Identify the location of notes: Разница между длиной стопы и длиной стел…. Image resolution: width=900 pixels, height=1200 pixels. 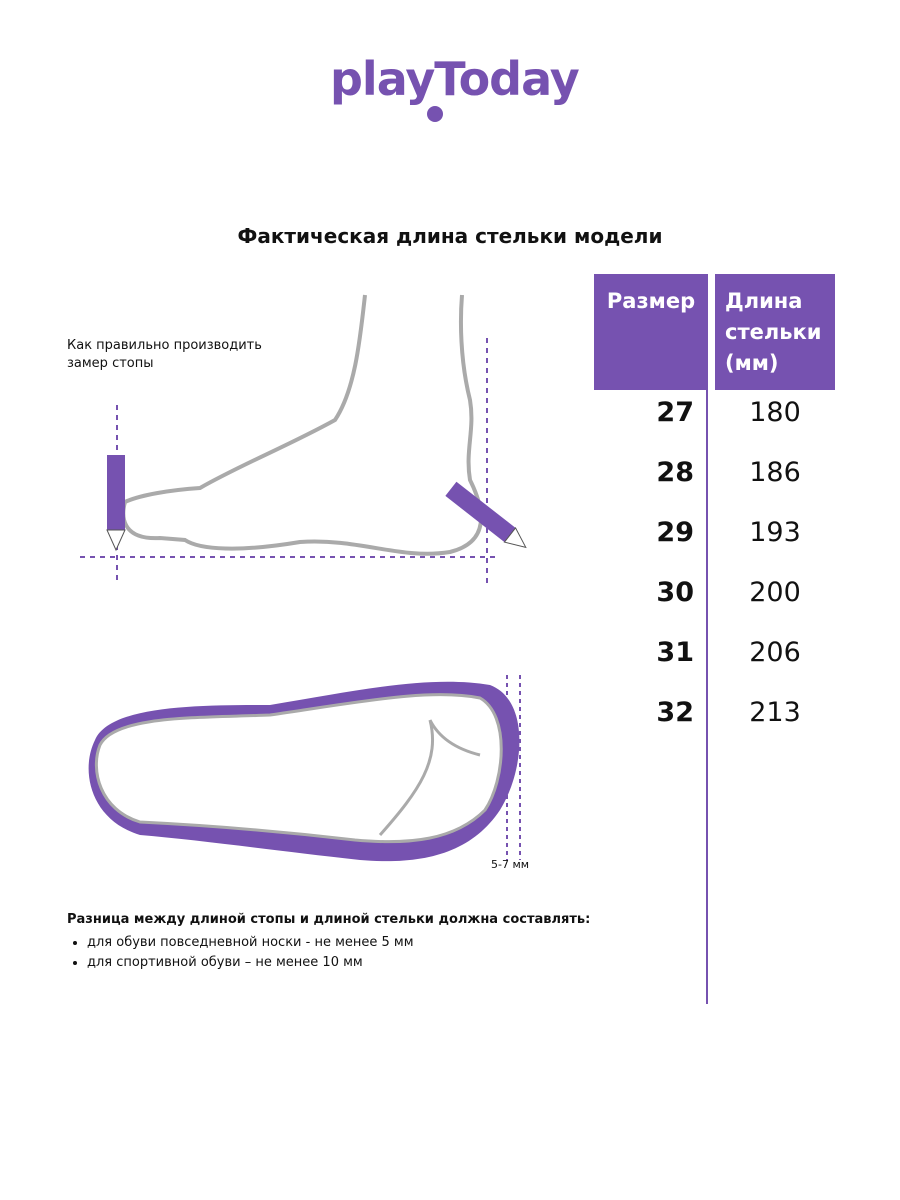
(328, 942).